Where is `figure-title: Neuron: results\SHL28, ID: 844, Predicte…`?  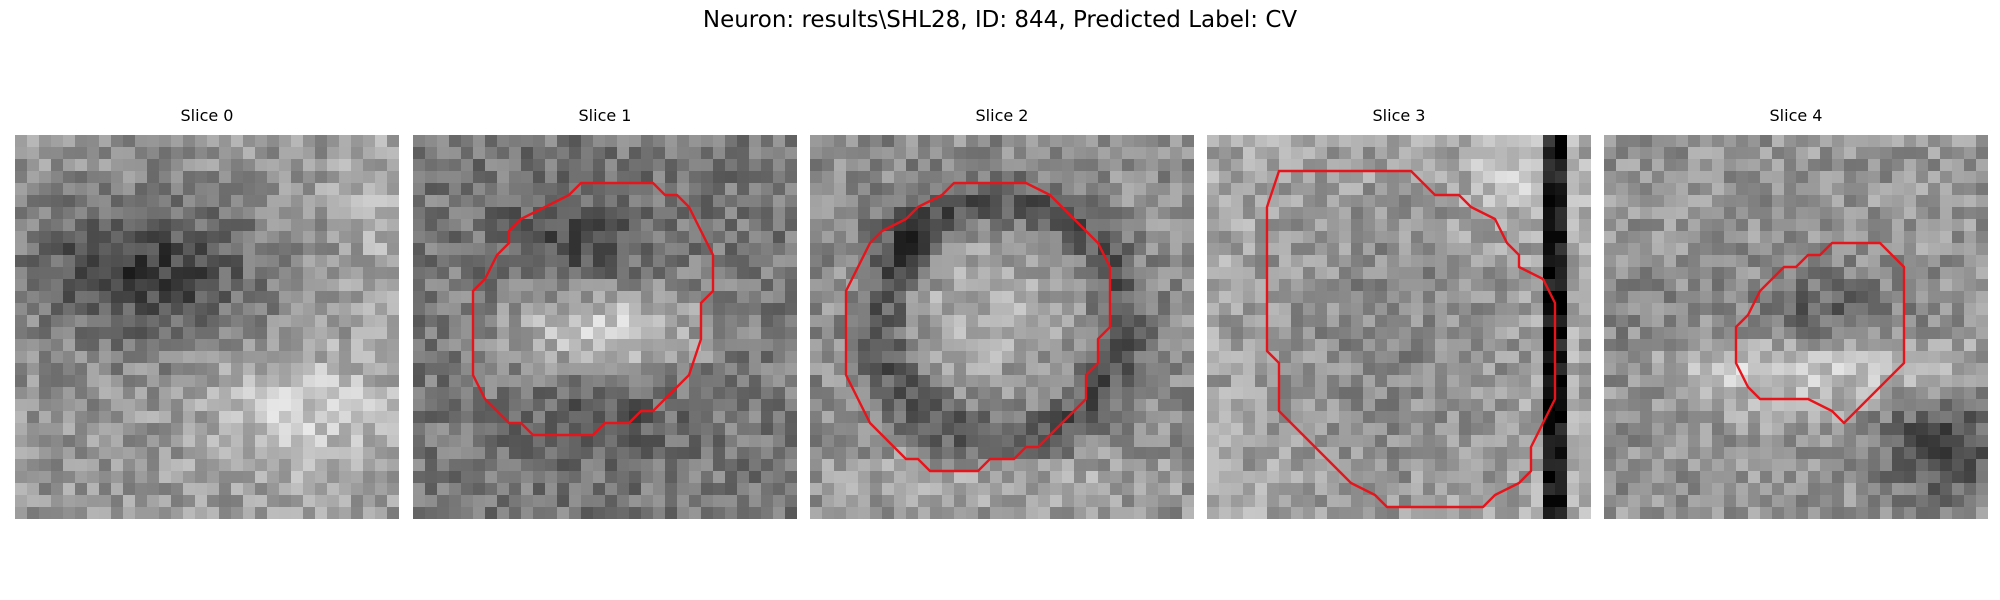
figure-title: Neuron: results\SHL28, ID: 844, Predicte… is located at coordinates (1000, 20).